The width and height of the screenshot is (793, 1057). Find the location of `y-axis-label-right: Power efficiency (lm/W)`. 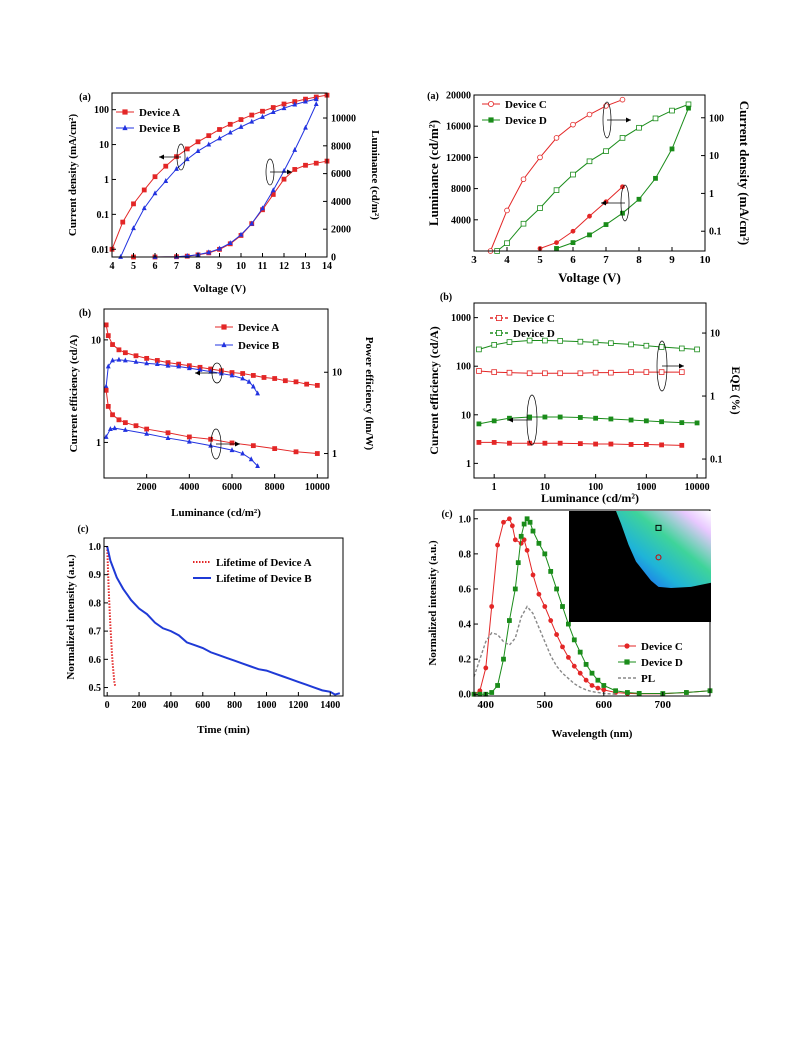

y-axis-label-right: Power efficiency (lm/W) is located at coordinates (369, 394).